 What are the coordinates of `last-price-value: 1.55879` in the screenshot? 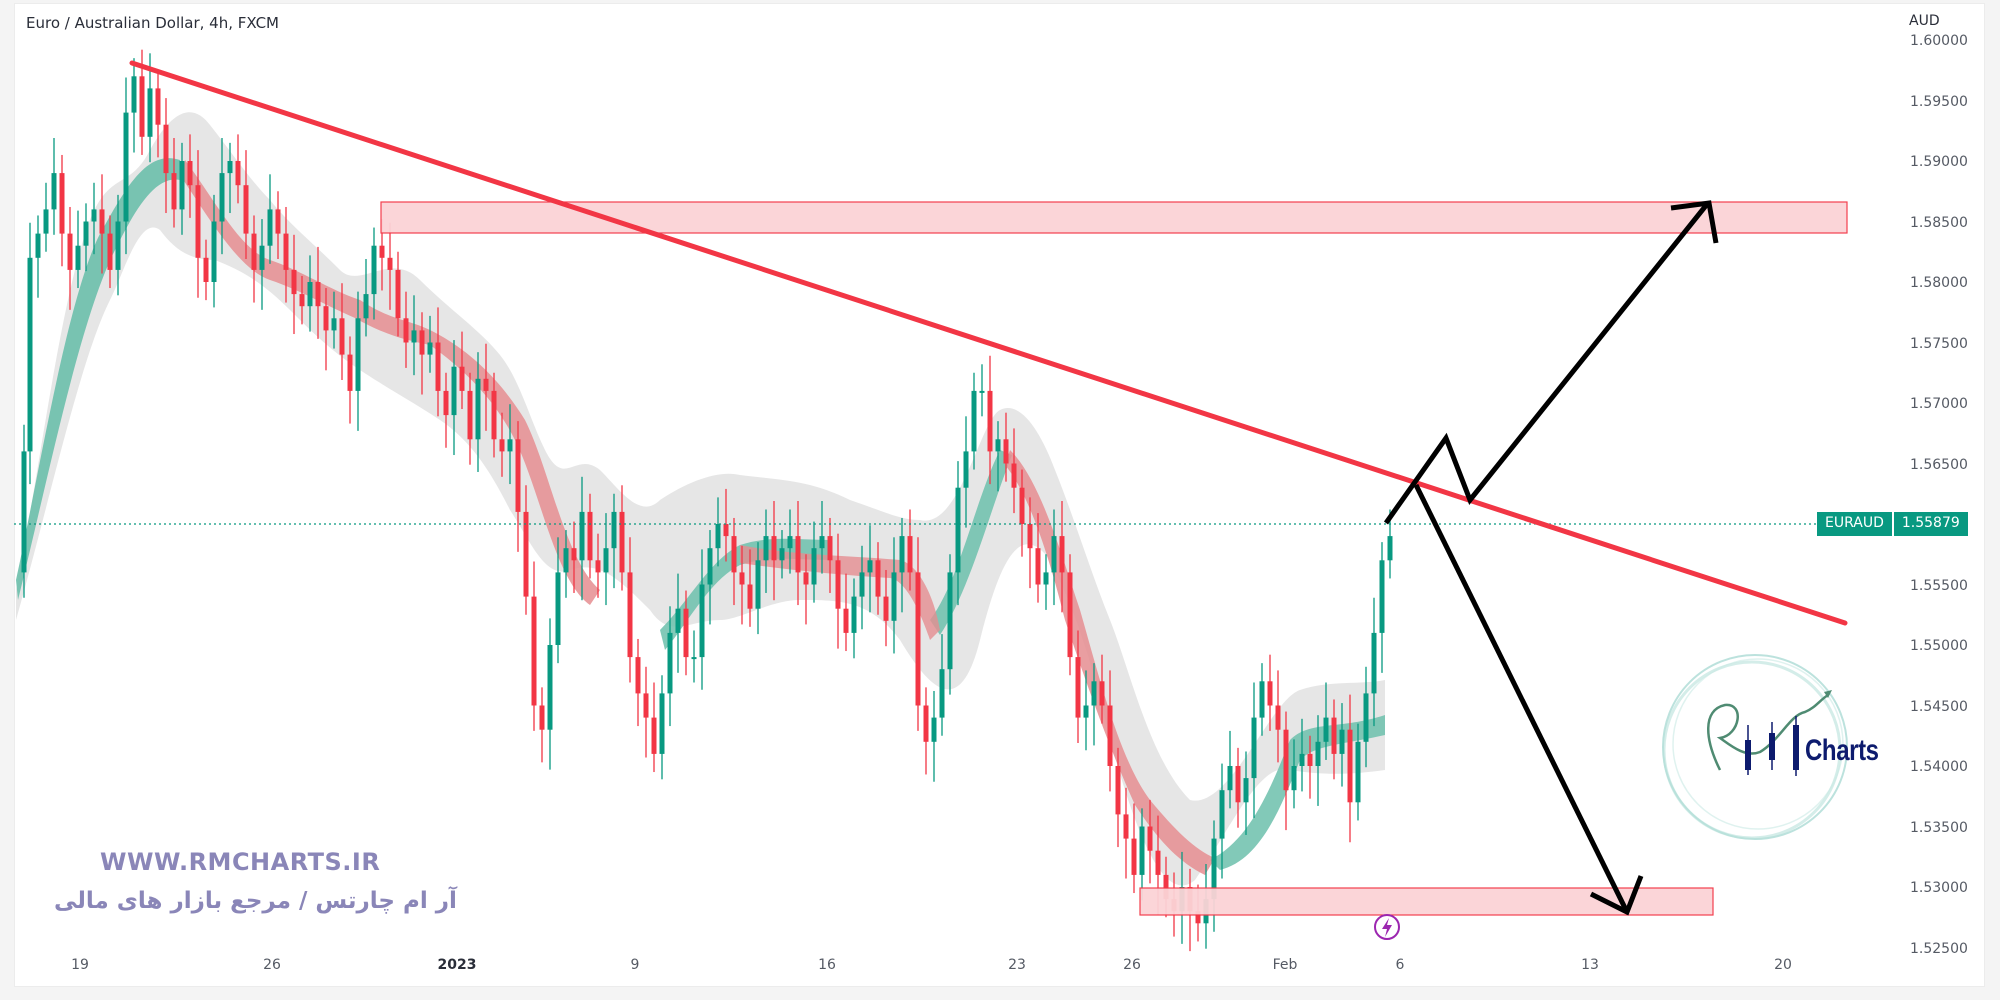 It's located at (1930, 524).